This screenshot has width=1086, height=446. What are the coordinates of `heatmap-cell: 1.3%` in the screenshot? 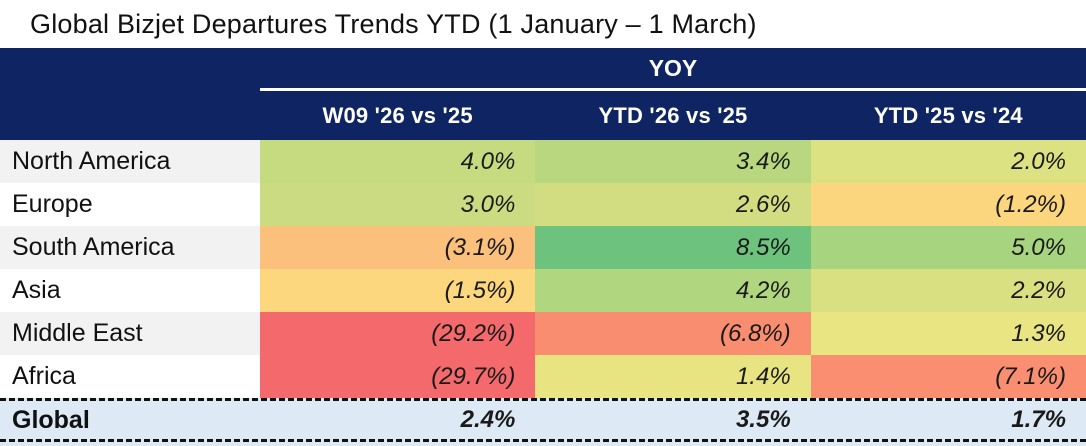 It's located at (948, 333).